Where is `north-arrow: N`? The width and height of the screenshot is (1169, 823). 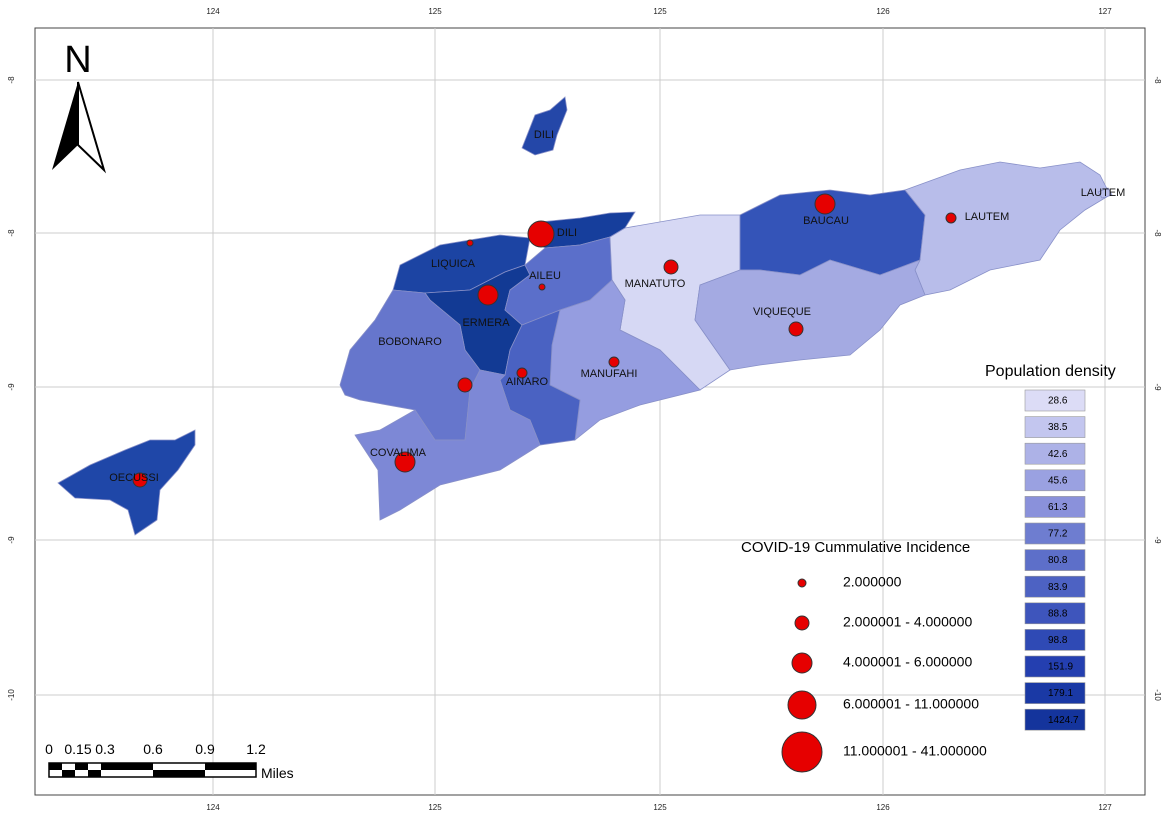
north-arrow: N is located at coordinates (79, 106).